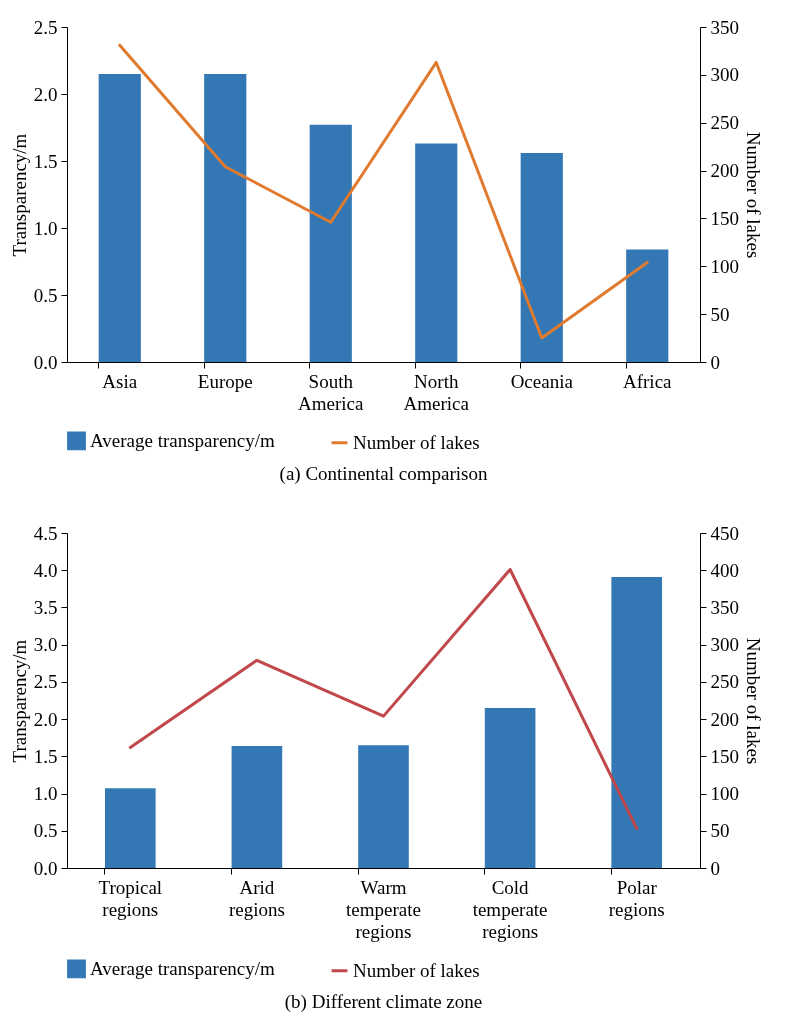  Describe the element at coordinates (120, 381) in the screenshot. I see `x-tick-label: Asia` at that location.